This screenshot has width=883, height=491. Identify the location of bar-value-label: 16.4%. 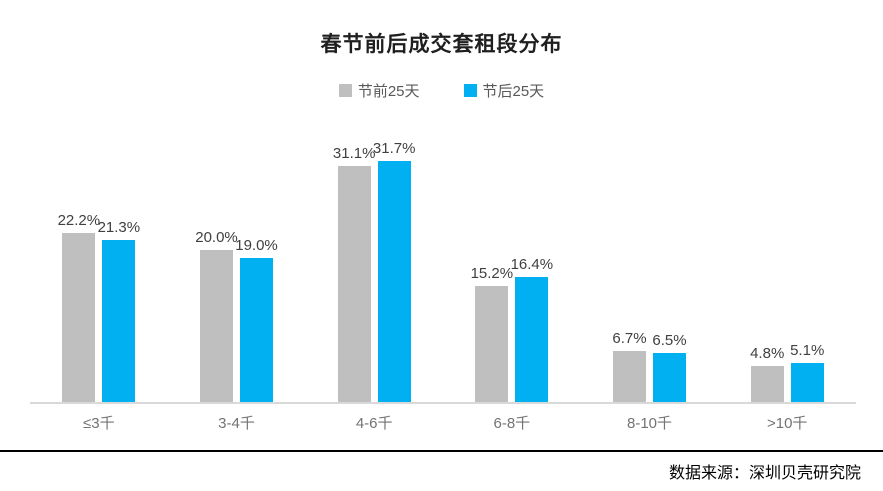
(532, 265).